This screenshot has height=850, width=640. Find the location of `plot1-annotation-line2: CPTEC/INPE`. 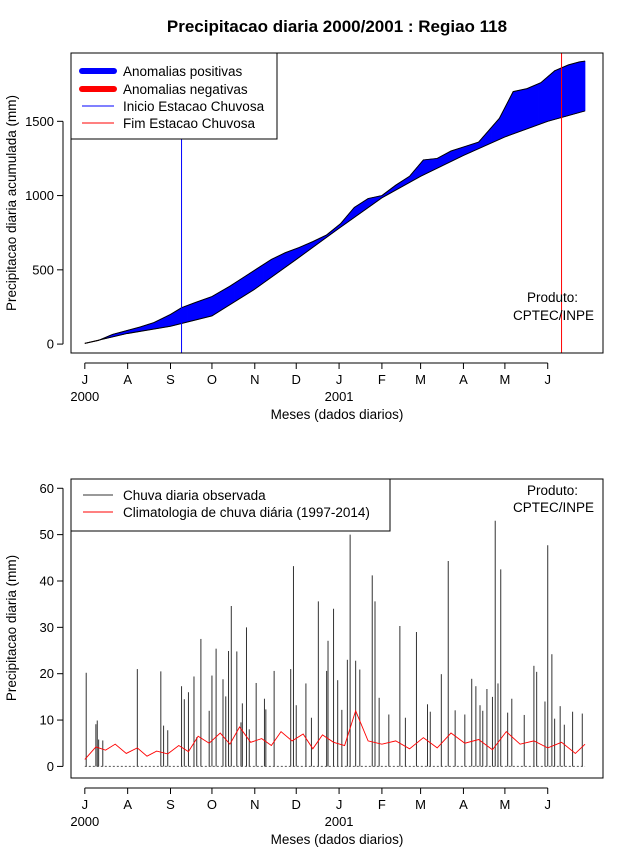

plot1-annotation-line2: CPTEC/INPE is located at coordinates (553, 315).